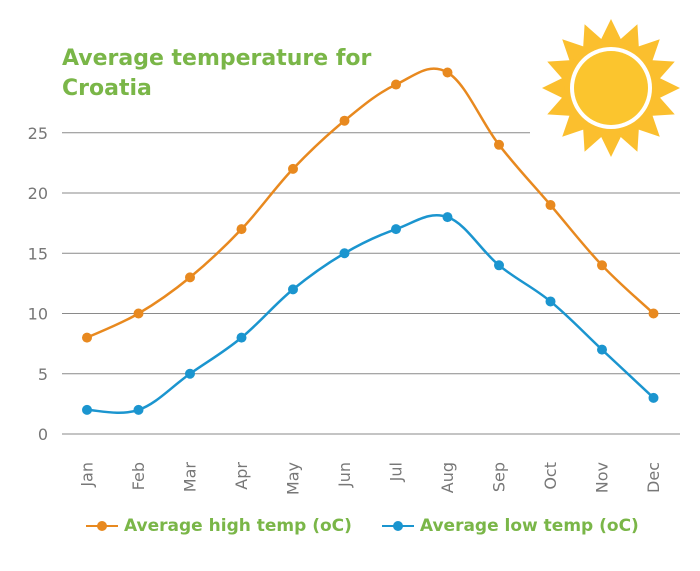 The image size is (700, 571). Describe the element at coordinates (396, 472) in the screenshot. I see `x-tick-label: Jul` at that location.